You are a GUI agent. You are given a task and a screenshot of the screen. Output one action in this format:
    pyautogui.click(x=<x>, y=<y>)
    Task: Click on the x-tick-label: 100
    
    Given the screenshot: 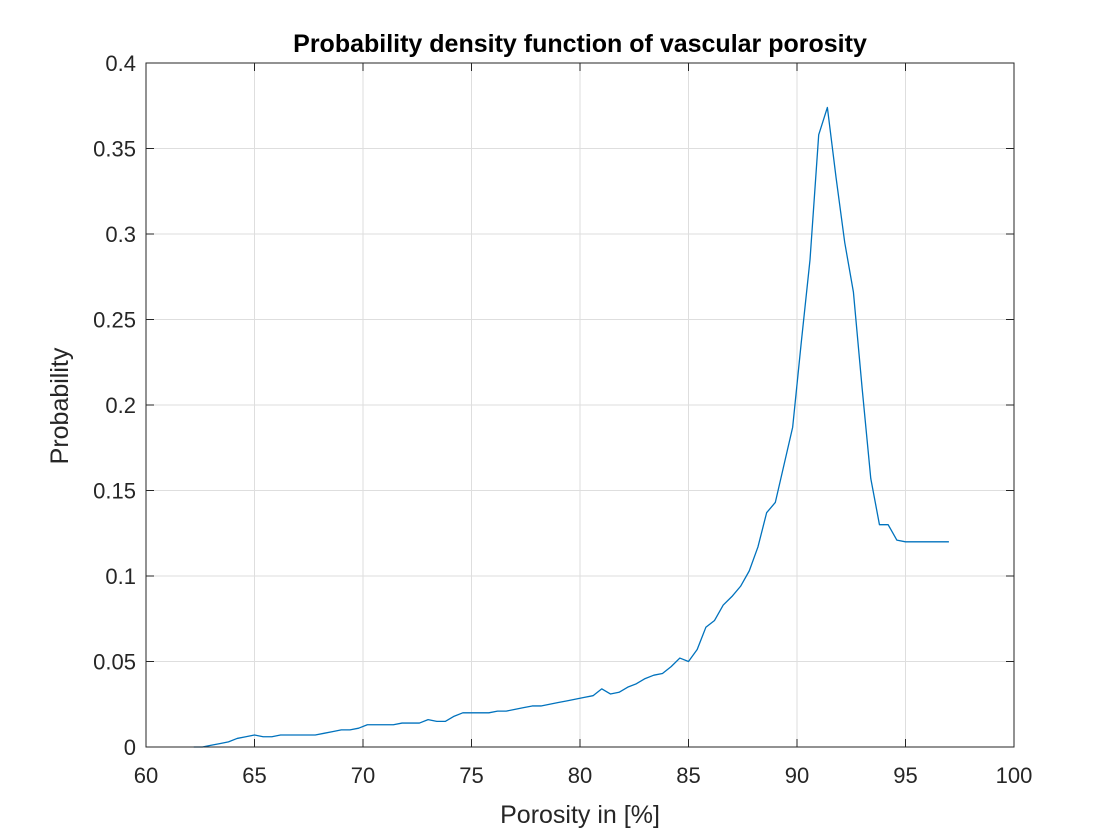 What is the action you would take?
    pyautogui.click(x=1014, y=775)
    